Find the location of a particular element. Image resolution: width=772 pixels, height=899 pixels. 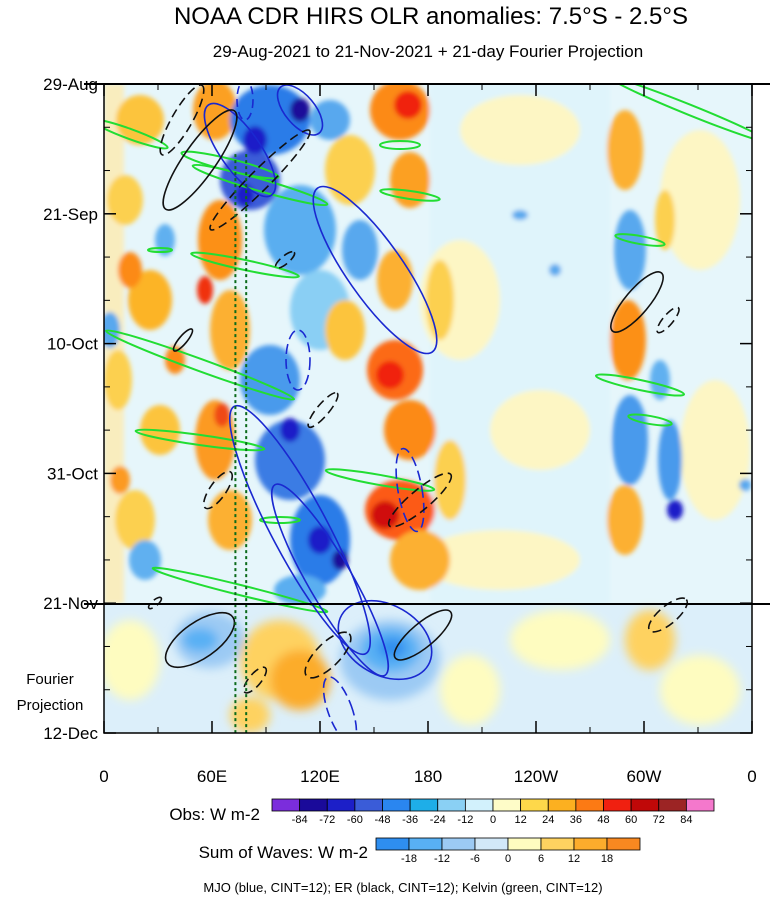

waves-colorbar-label: Sum of Waves: W m-2 is located at coordinates (283, 852).